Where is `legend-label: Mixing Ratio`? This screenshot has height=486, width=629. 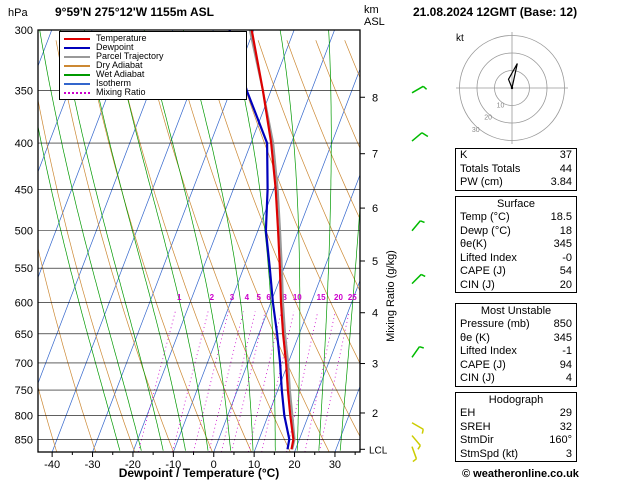
legend-label: Mixing Ratio is located at coordinates (121, 92).